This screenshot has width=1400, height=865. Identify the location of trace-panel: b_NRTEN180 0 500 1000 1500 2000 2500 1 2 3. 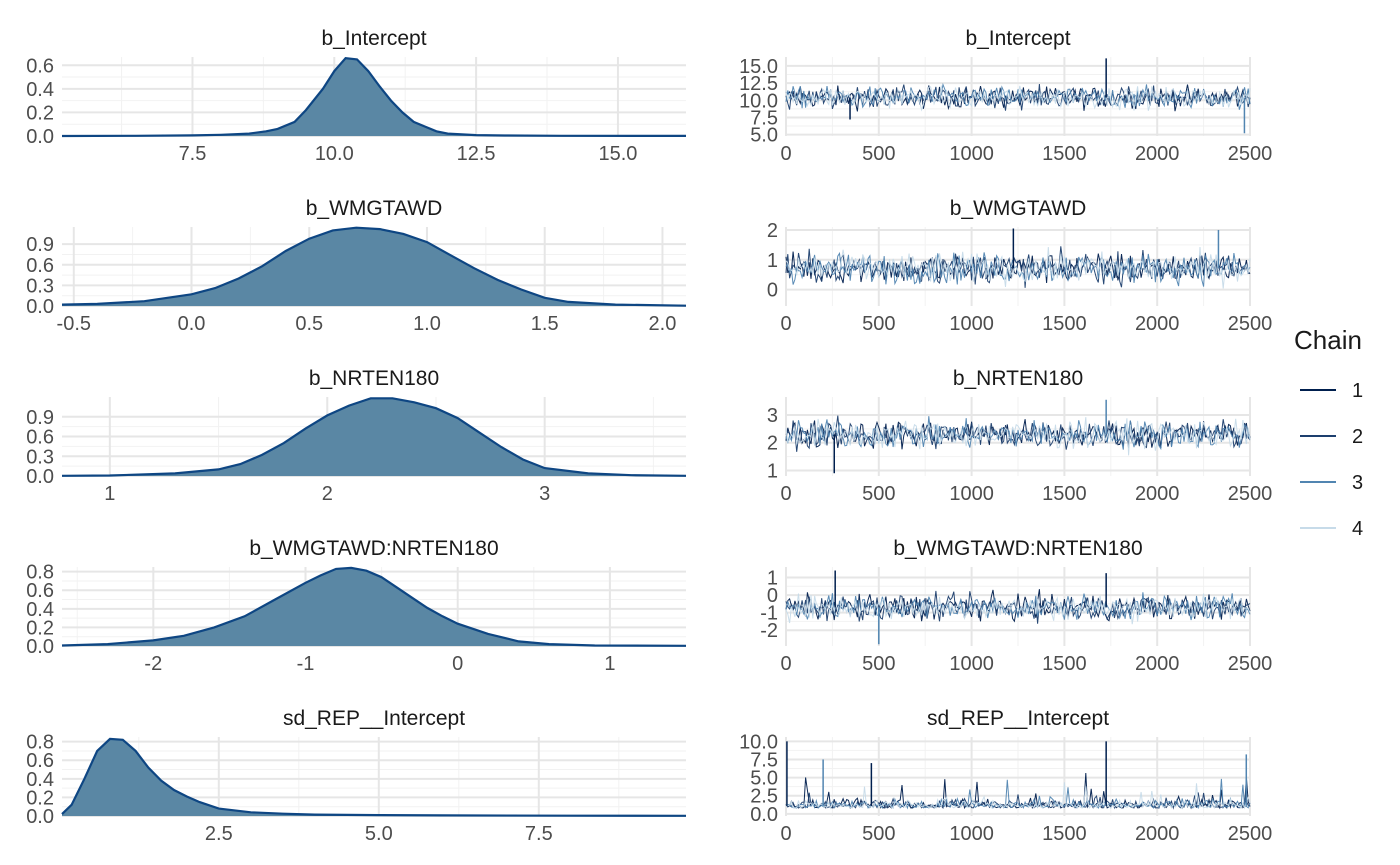
(1019, 436).